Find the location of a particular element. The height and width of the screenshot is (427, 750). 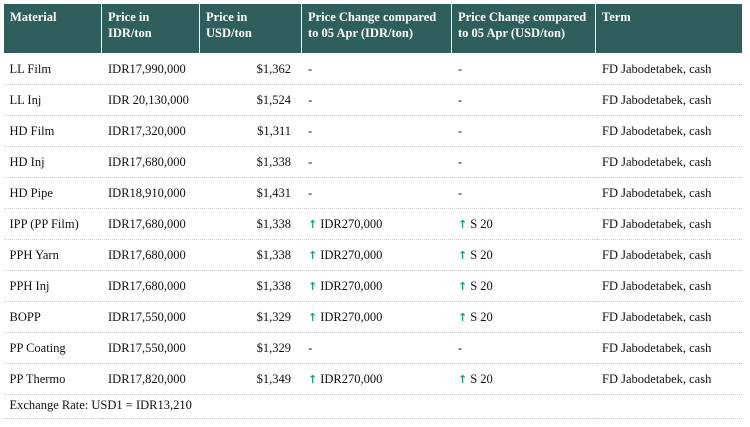

cell-material: PP Coating is located at coordinates (52, 348).